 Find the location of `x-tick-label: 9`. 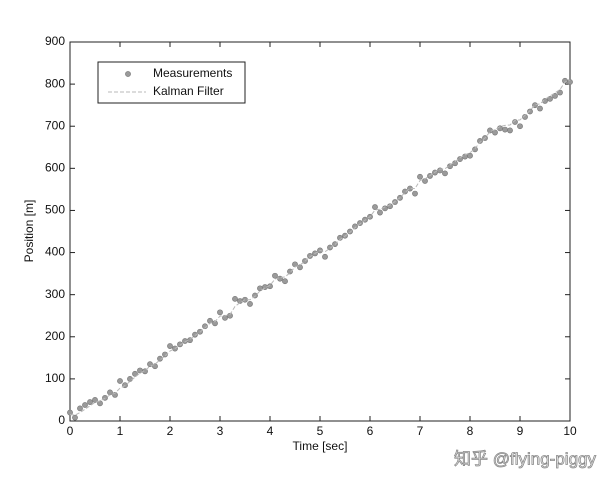

x-tick-label: 9 is located at coordinates (520, 431).